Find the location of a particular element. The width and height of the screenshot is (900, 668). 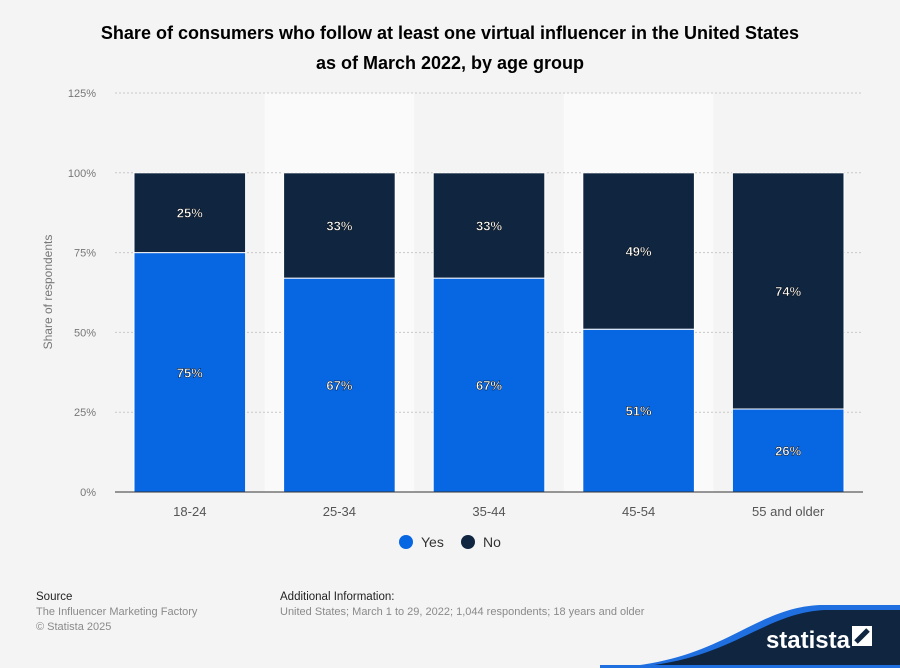

data-label: 51% is located at coordinates (639, 411).